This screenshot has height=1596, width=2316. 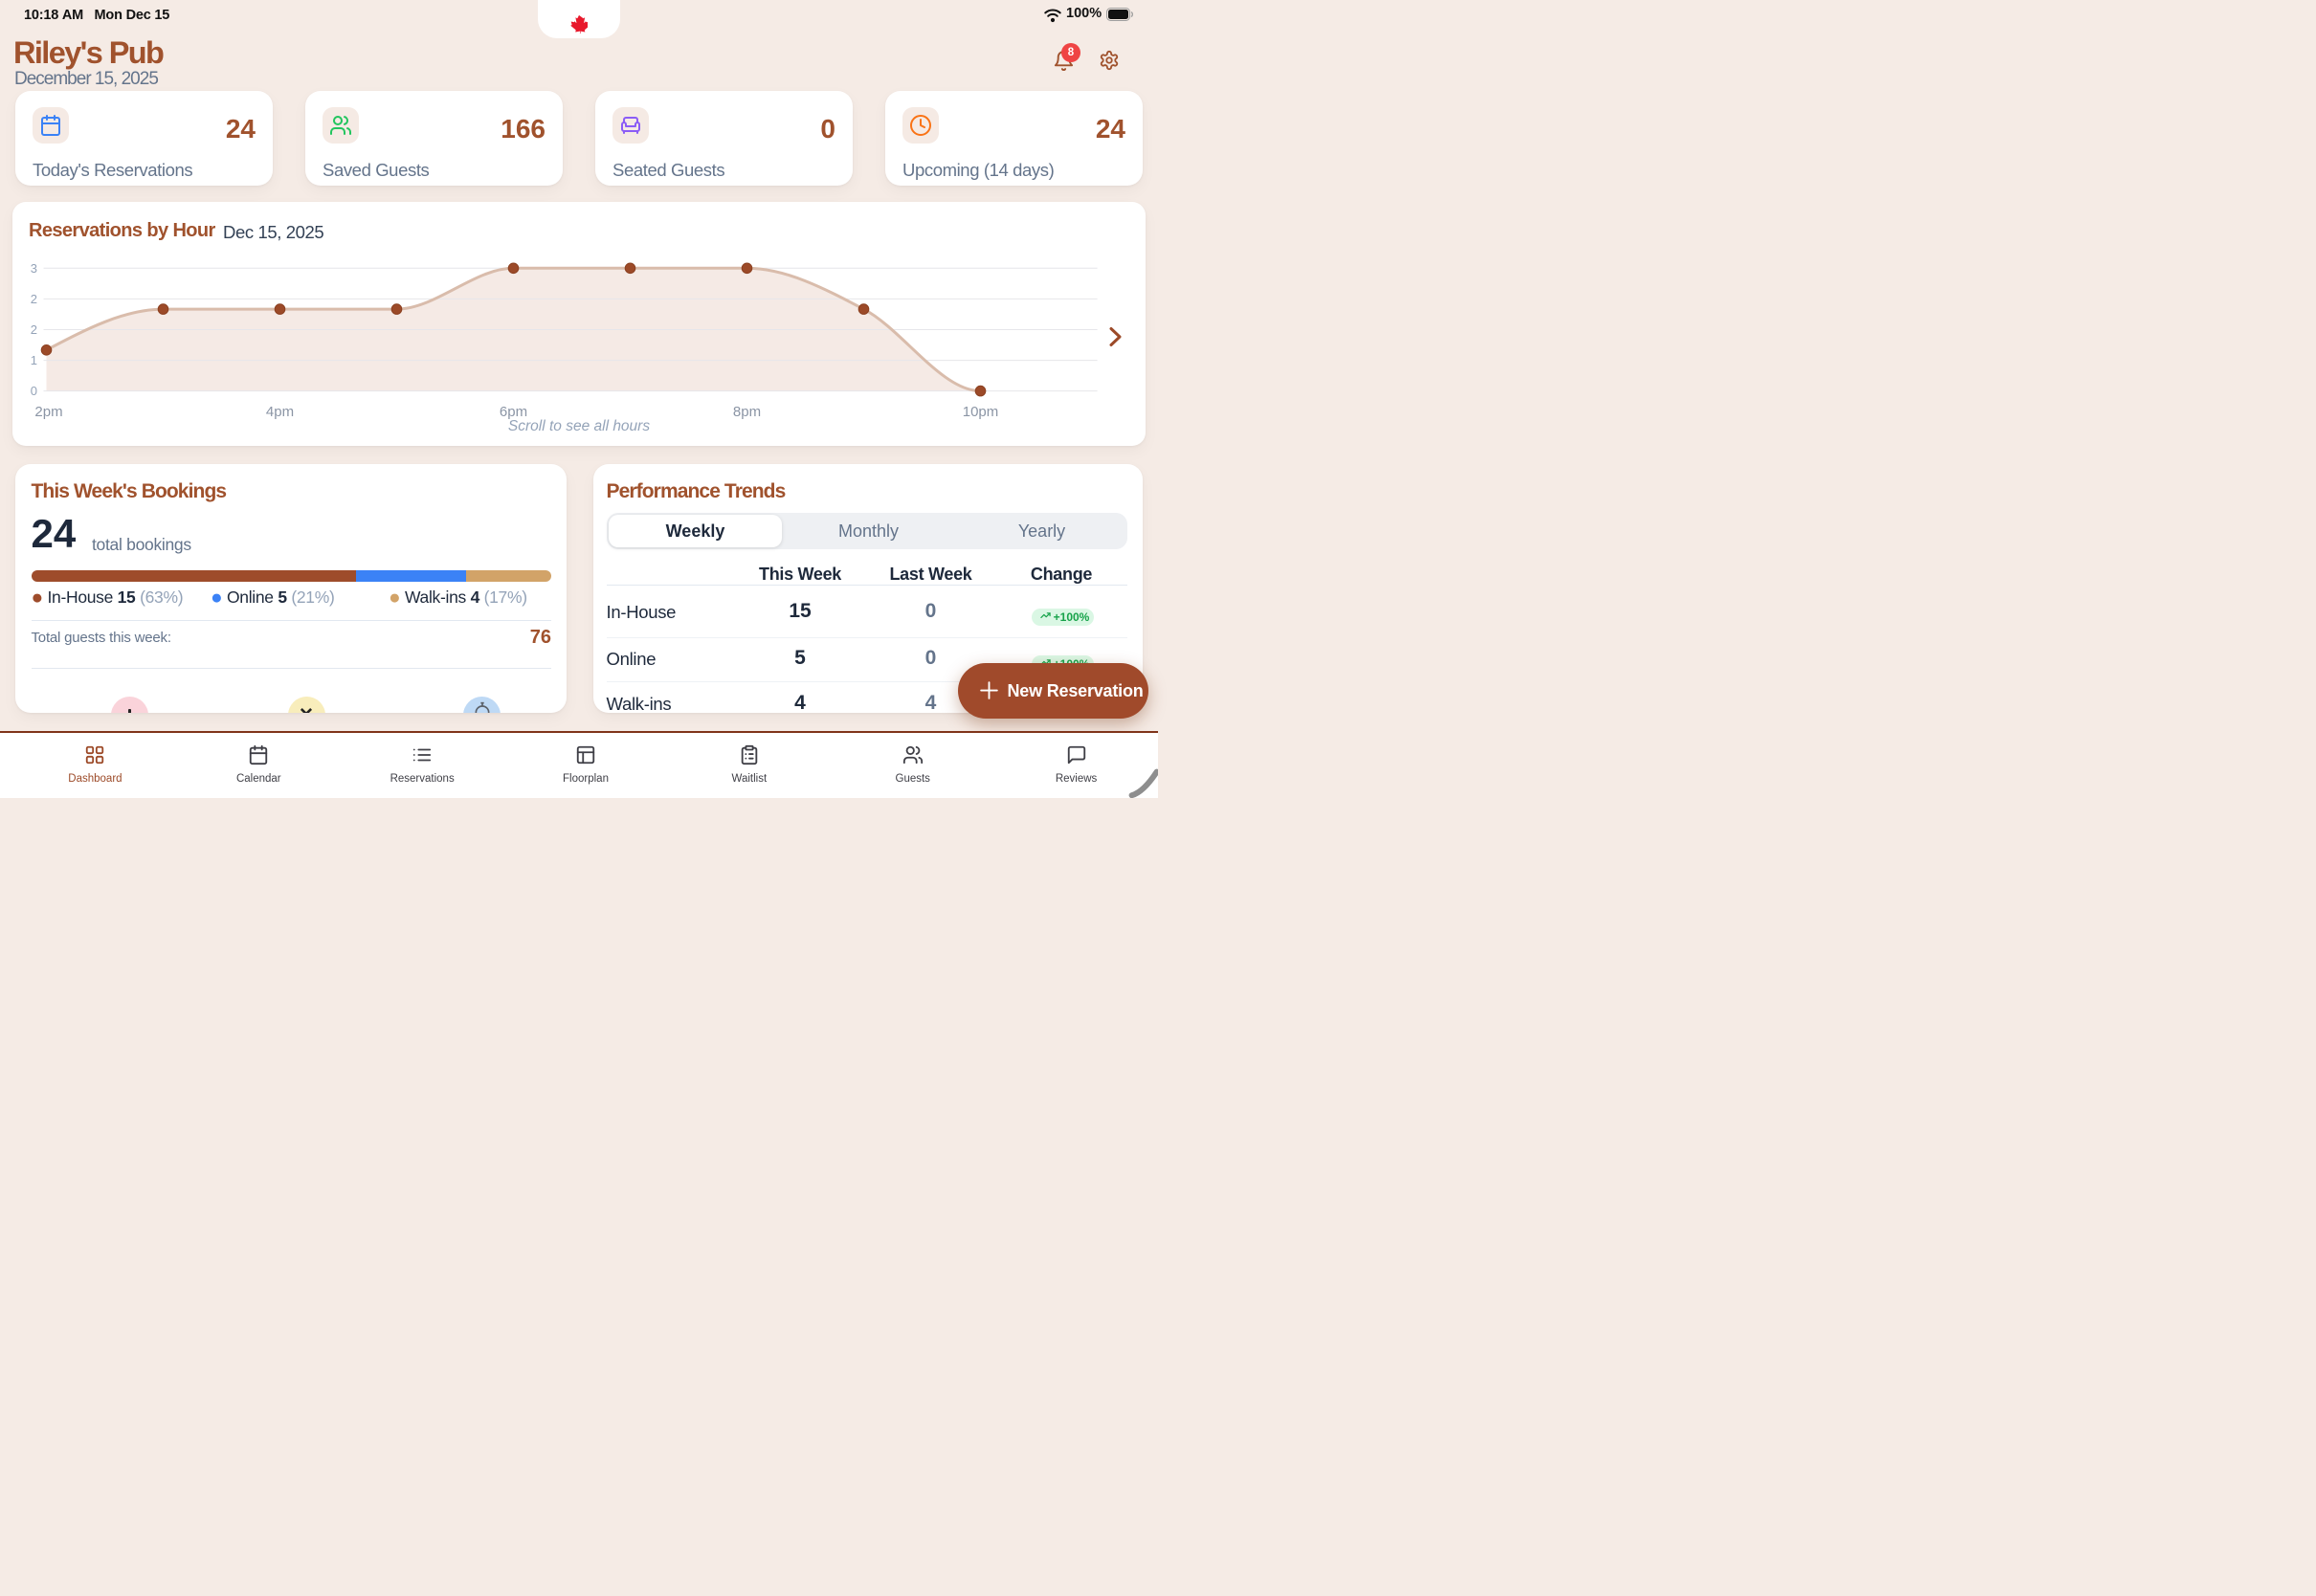 I want to click on svg-text: 2pm, so click(x=48, y=412).